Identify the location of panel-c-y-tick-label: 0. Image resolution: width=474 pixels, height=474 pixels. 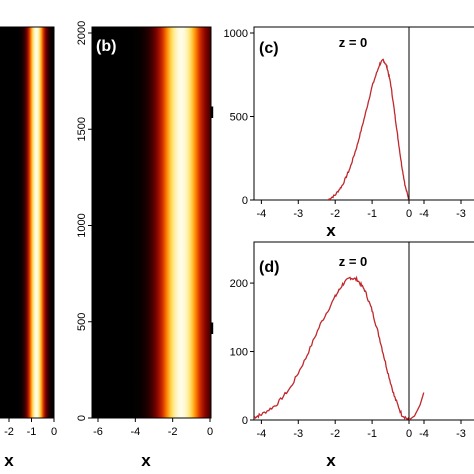
(245, 201).